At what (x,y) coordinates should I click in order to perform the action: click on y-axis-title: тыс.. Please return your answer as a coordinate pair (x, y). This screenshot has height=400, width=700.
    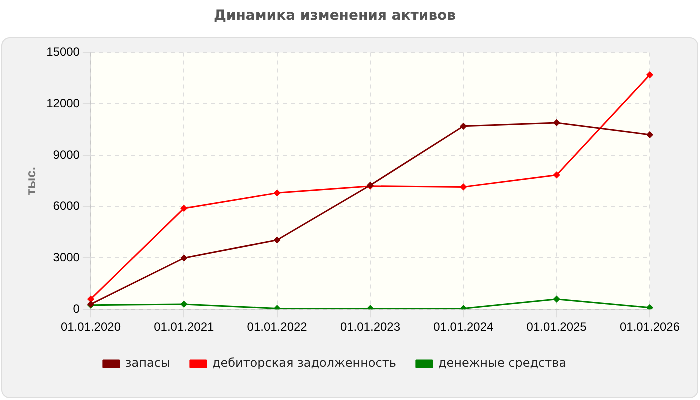
    Looking at the image, I should click on (30, 181).